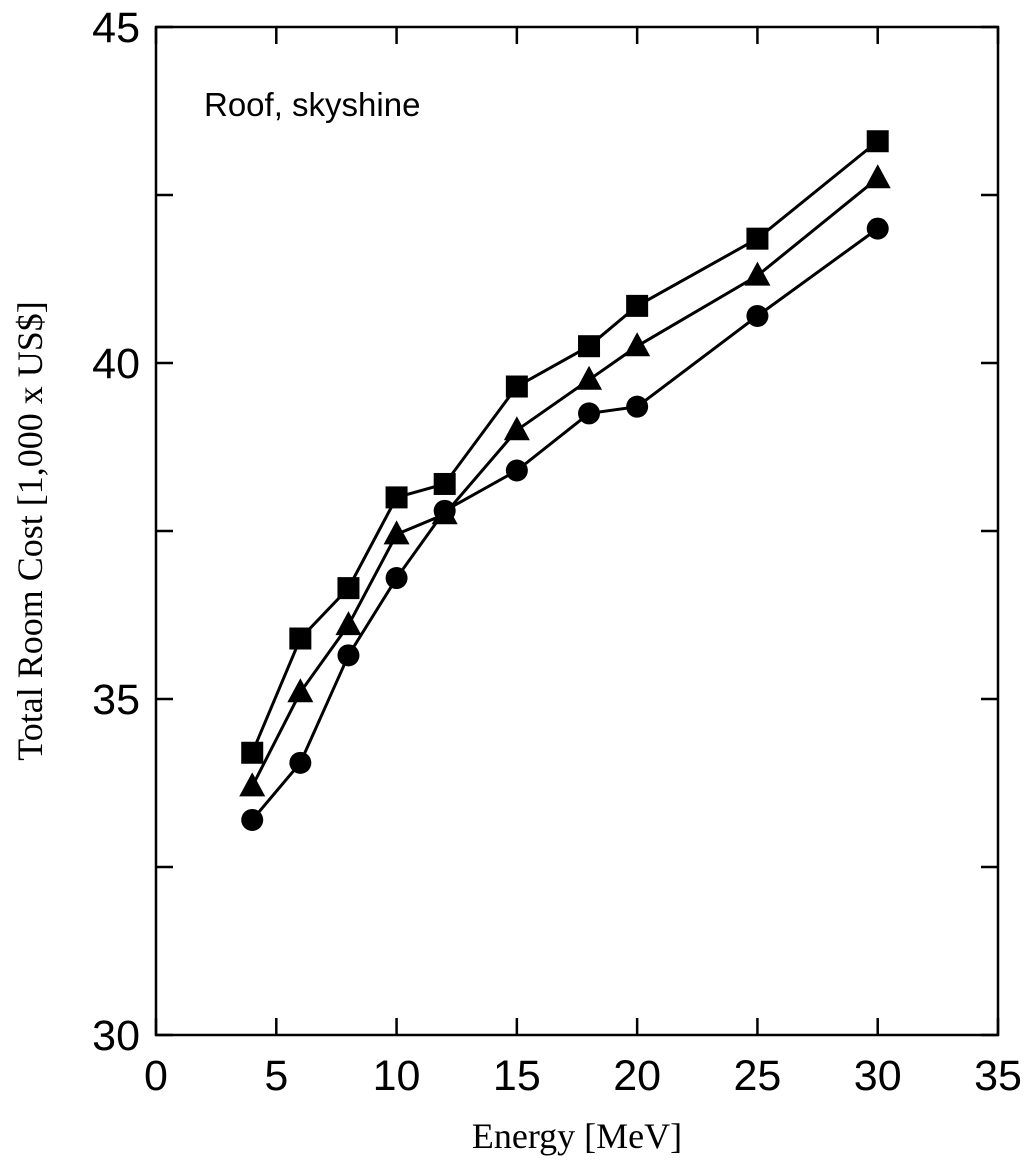  What do you see at coordinates (517, 1076) in the screenshot?
I see `x-tick-label: 15` at bounding box center [517, 1076].